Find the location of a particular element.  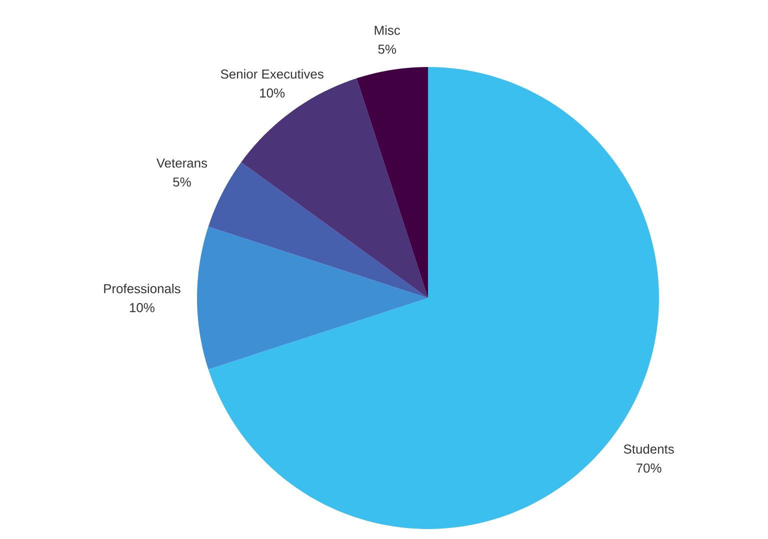

slice-label: Senior Executives is located at coordinates (272, 74).